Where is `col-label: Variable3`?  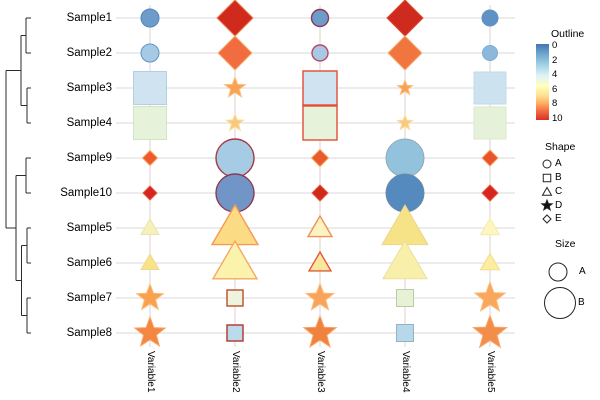 col-label: Variable3 is located at coordinates (320, 372).